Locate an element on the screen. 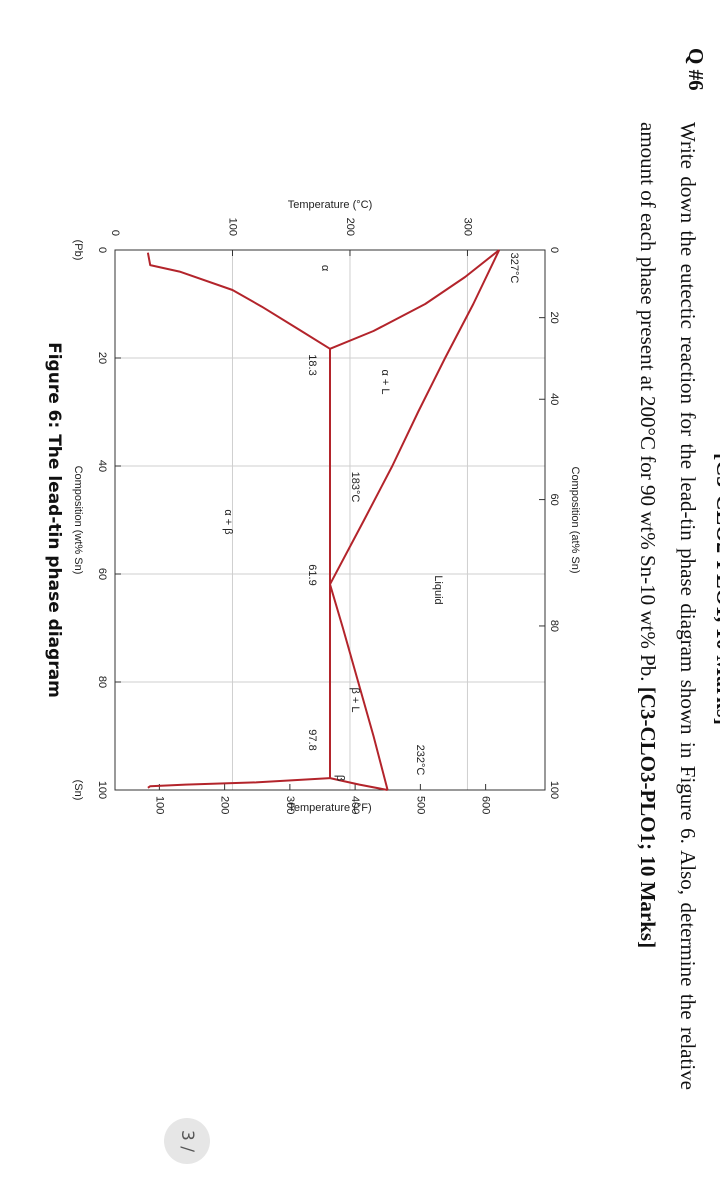 The height and width of the screenshot is (1178, 720). y-tick-label: 100 is located at coordinates (233, 227).